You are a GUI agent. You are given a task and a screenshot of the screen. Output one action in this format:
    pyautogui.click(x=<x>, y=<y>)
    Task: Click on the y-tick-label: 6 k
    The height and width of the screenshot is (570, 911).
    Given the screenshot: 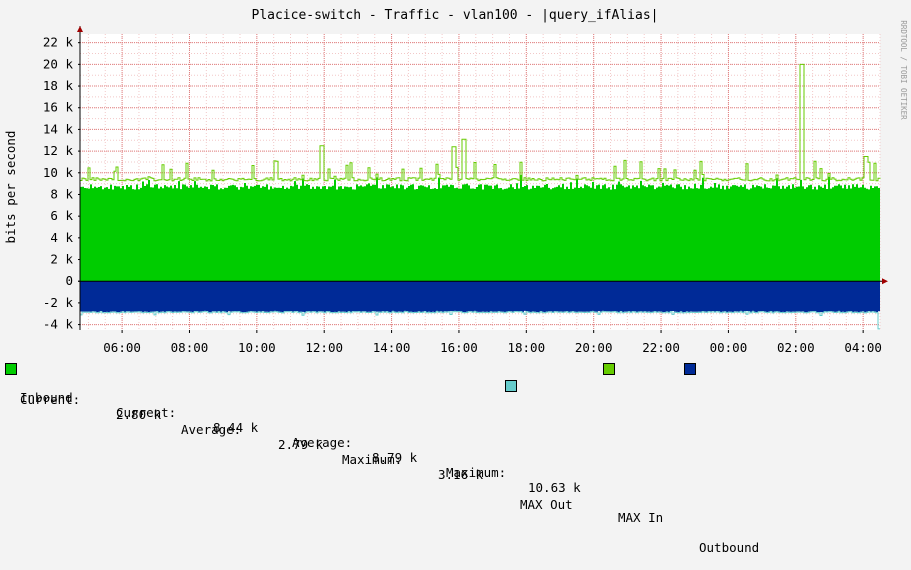 What is the action you would take?
    pyautogui.click(x=61, y=215)
    